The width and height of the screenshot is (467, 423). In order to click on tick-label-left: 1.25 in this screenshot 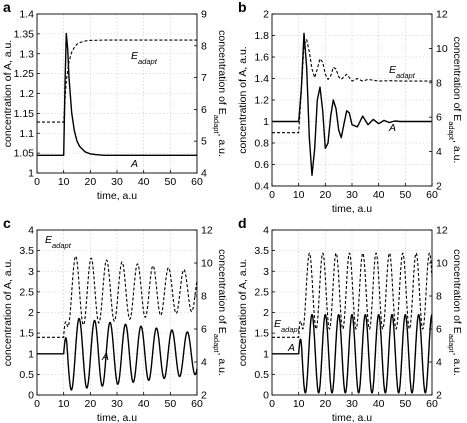, I will do `click(24, 74)`.